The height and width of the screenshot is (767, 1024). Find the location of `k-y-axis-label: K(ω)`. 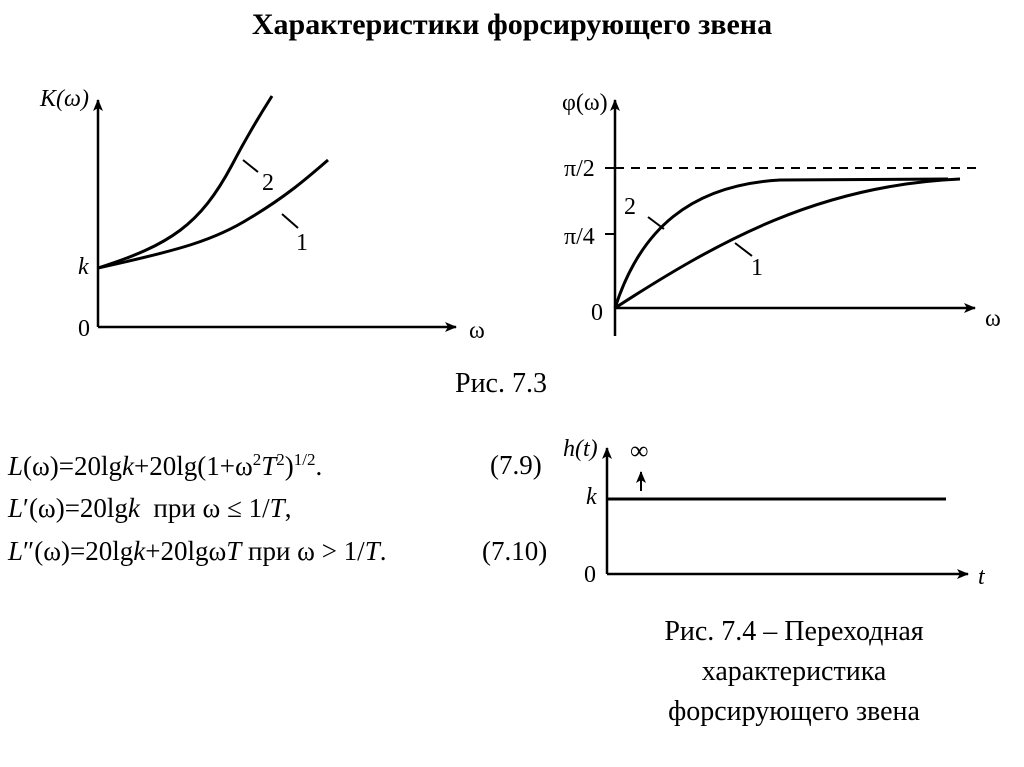

k-y-axis-label: K(ω) is located at coordinates (64, 99).